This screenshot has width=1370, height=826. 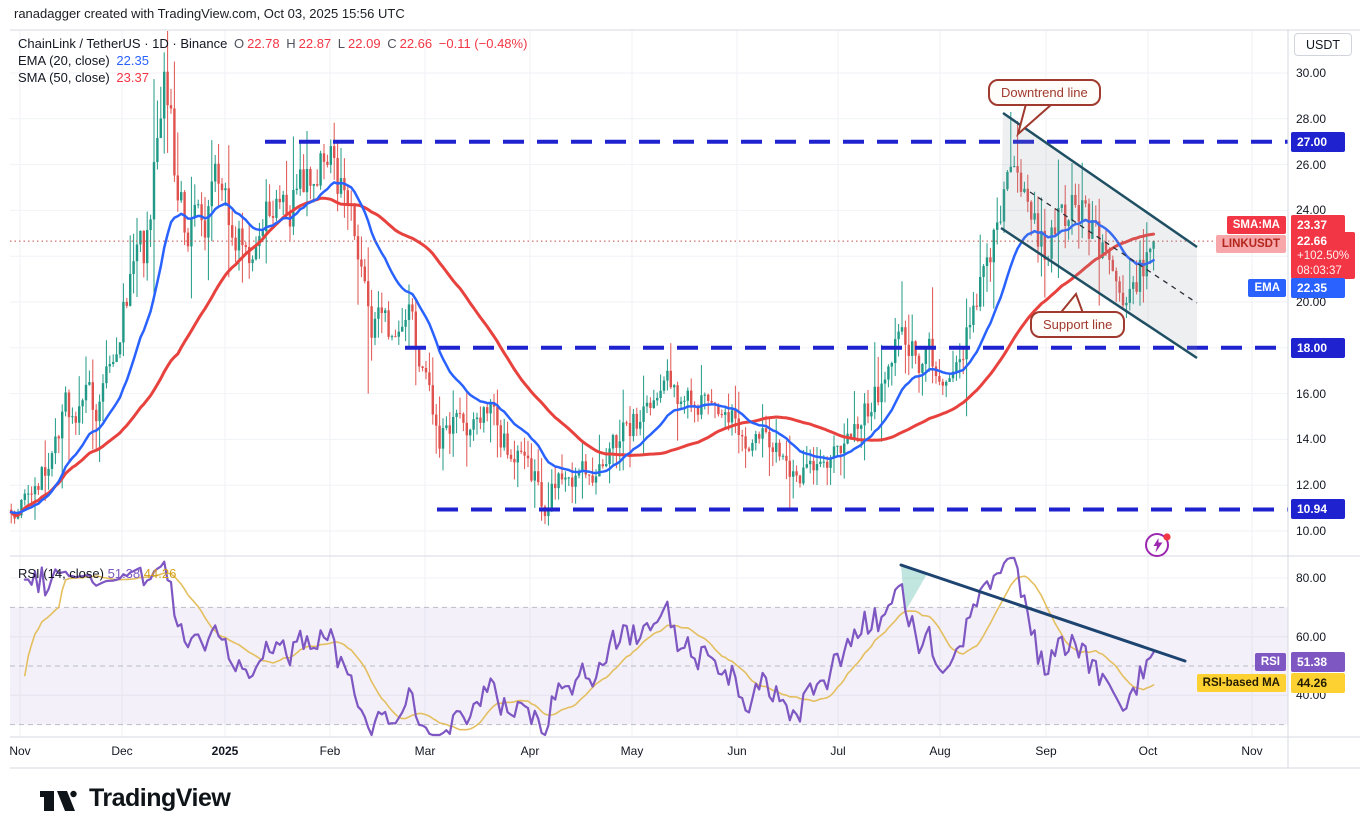 What do you see at coordinates (530, 751) in the screenshot?
I see `time-axis-label: Apr` at bounding box center [530, 751].